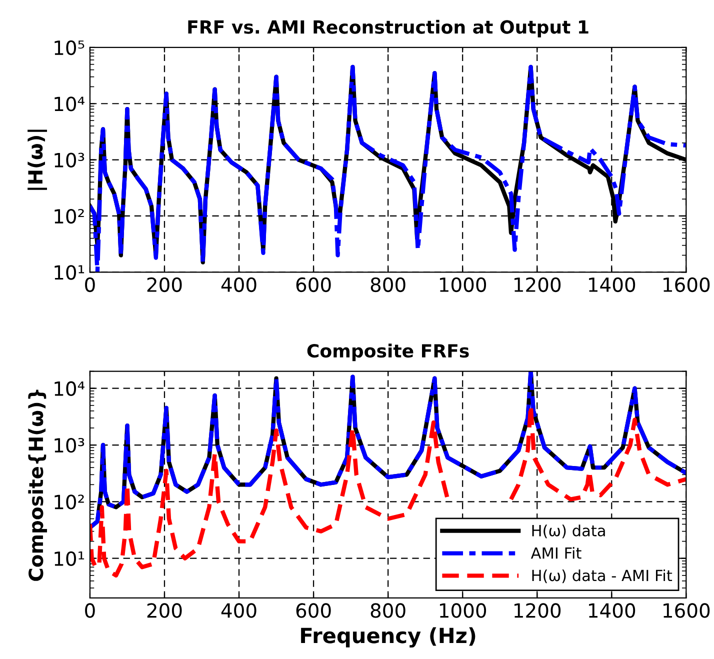 The height and width of the screenshot is (659, 714). I want to click on y-tick-label: 10⁵, so click(69, 48).